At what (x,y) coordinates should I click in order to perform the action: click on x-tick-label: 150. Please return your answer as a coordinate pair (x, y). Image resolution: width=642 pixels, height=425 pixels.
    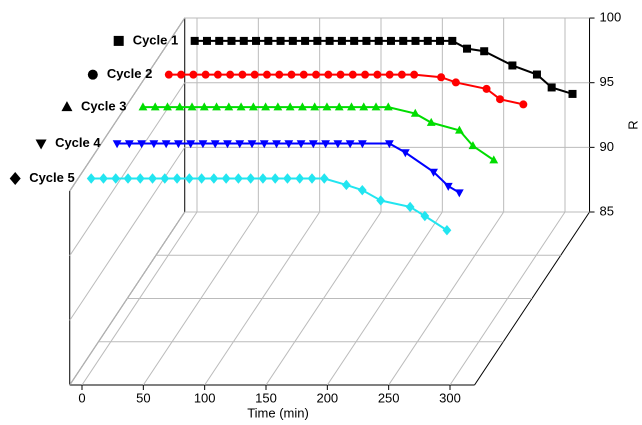
    Looking at the image, I should click on (266, 397).